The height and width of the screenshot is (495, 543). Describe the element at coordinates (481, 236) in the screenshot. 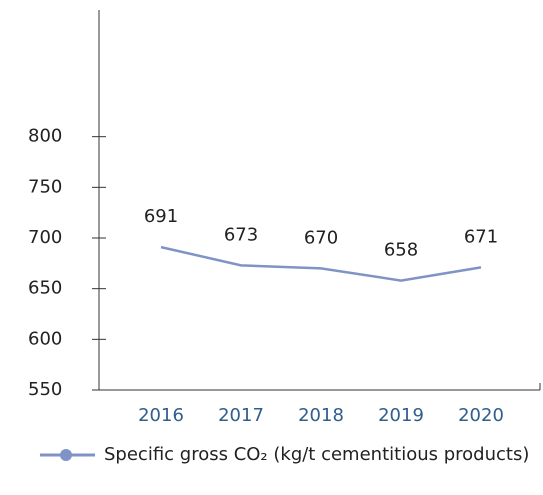

I see `data-label: 671` at that location.